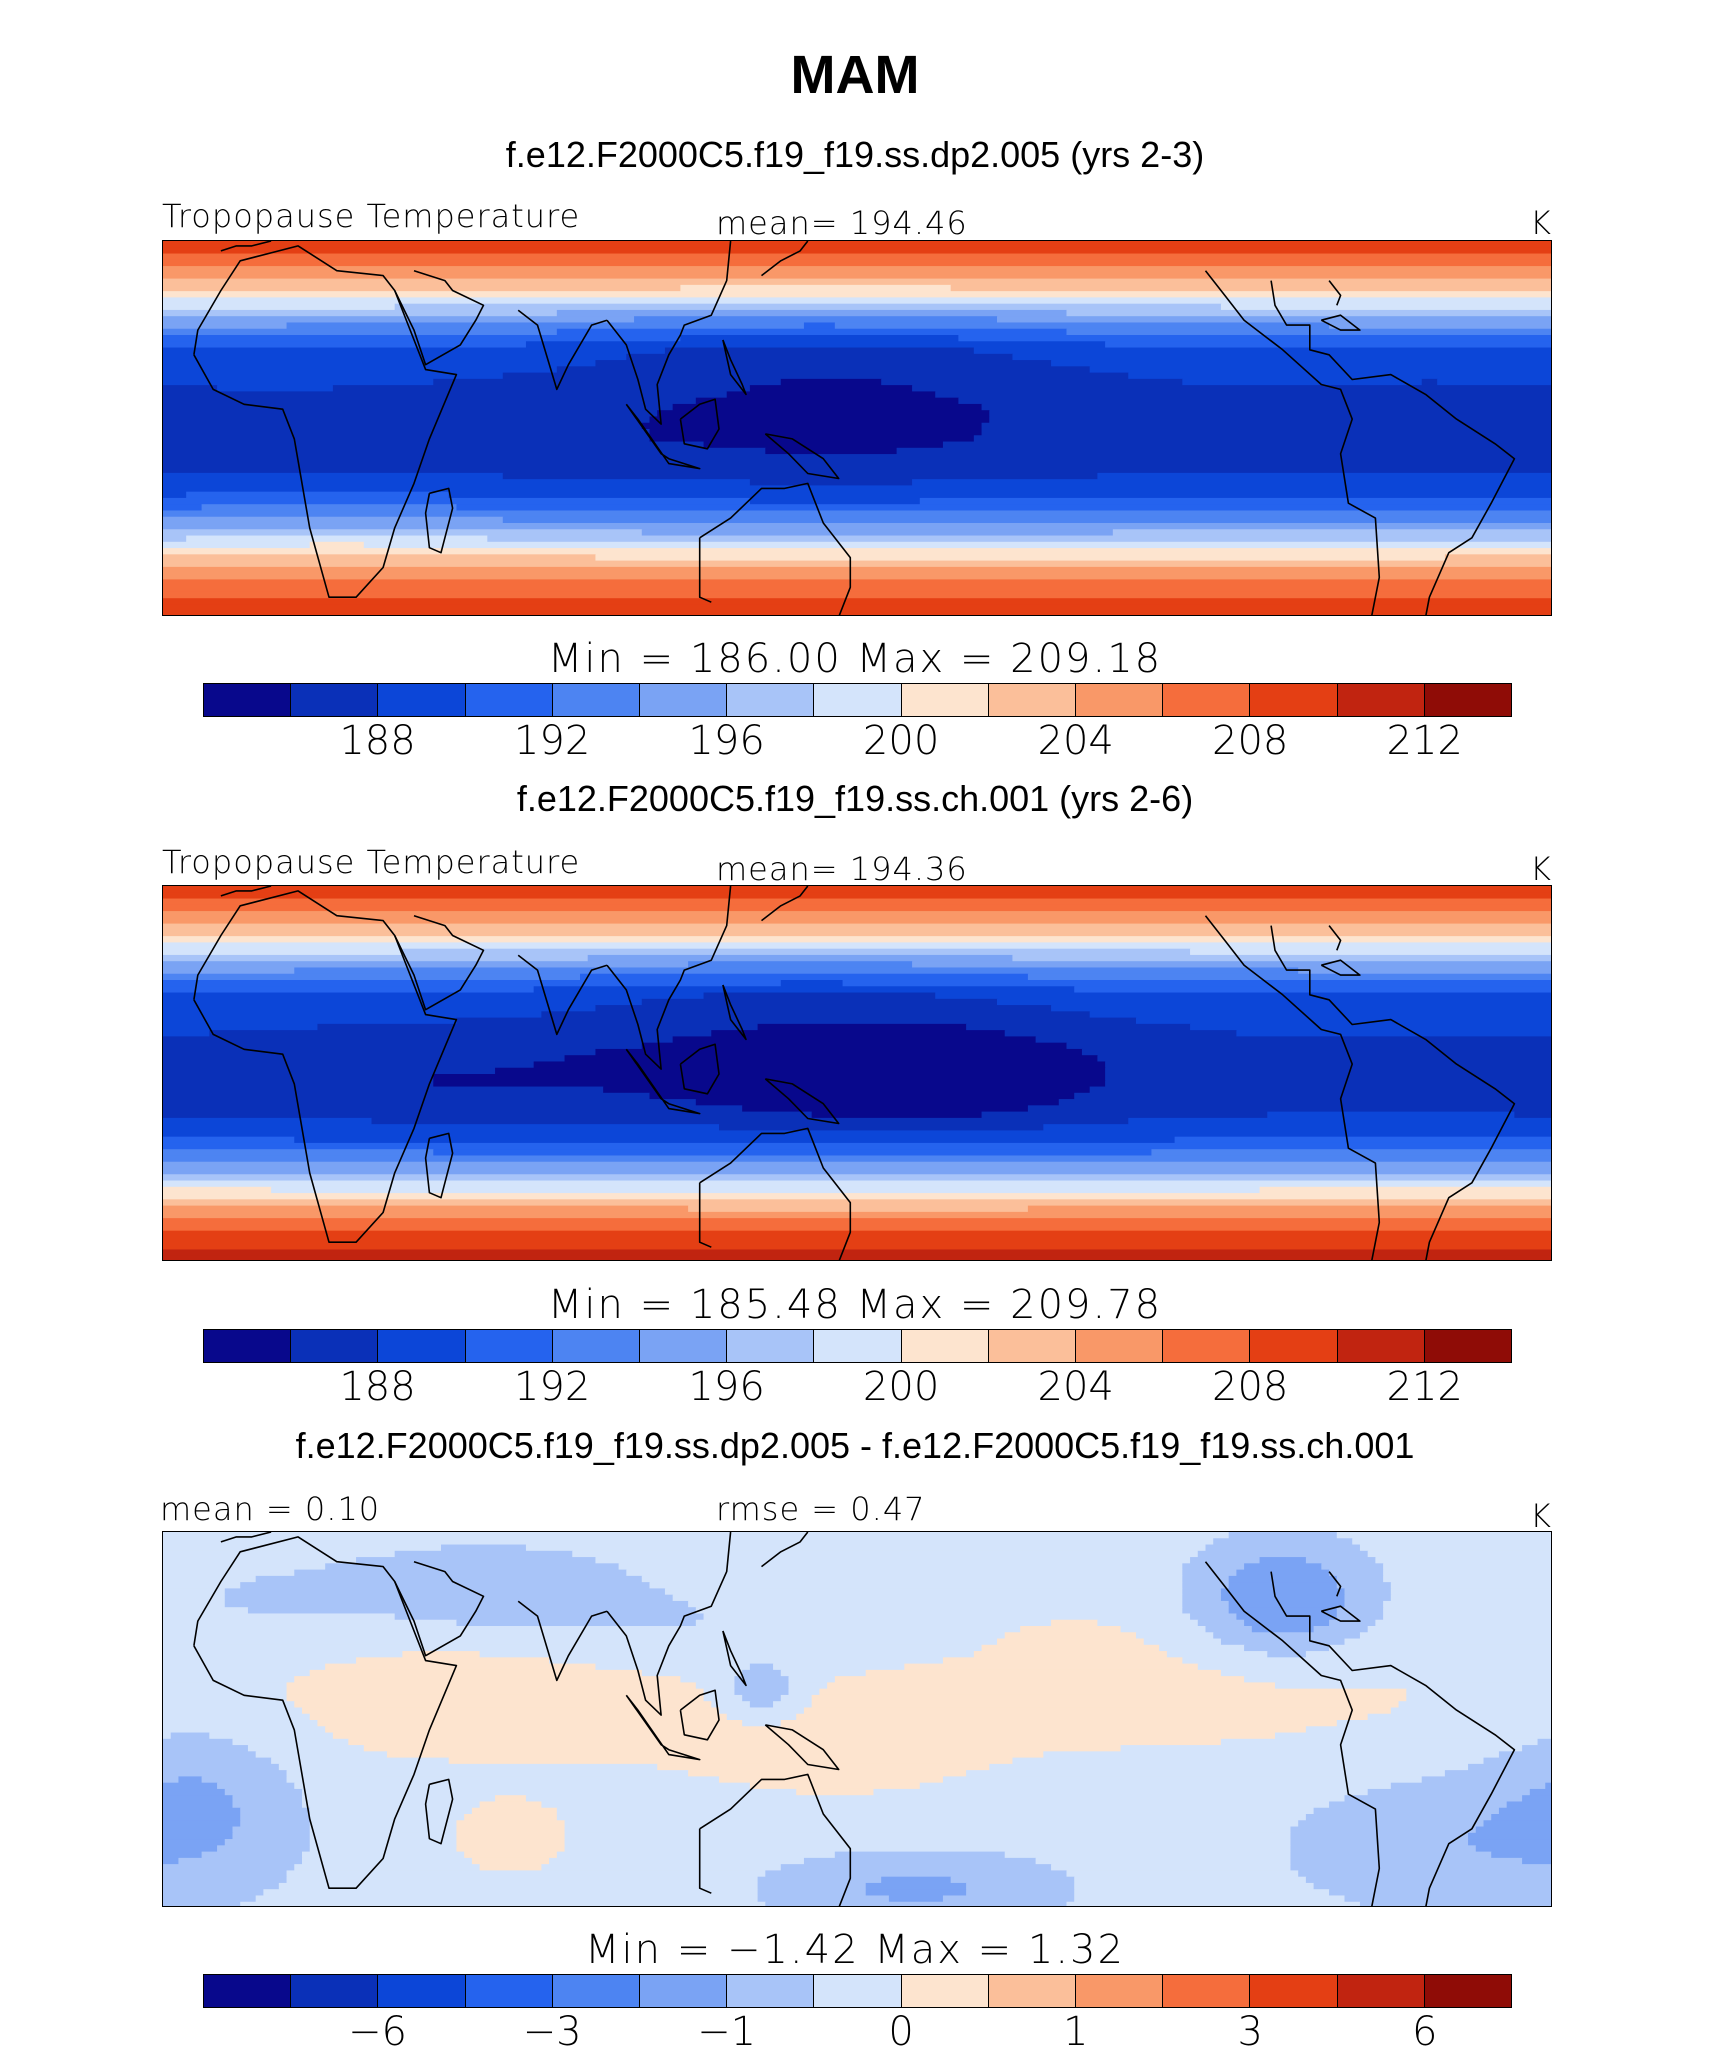 The height and width of the screenshot is (2067, 1710). What do you see at coordinates (377, 1387) in the screenshot?
I see `panel-control-tick-label: 188` at bounding box center [377, 1387].